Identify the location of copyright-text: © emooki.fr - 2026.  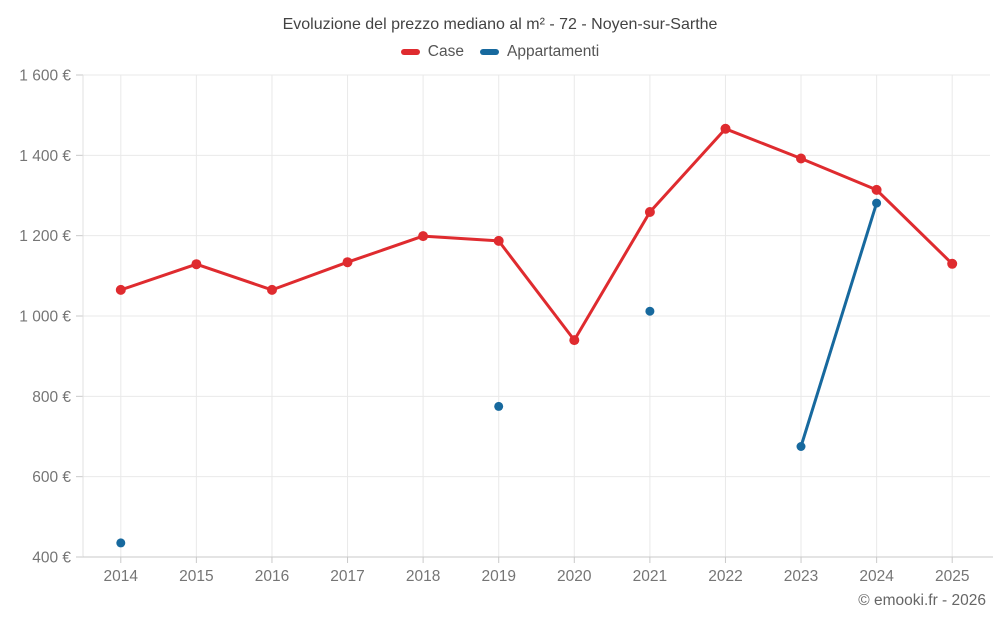
(922, 600).